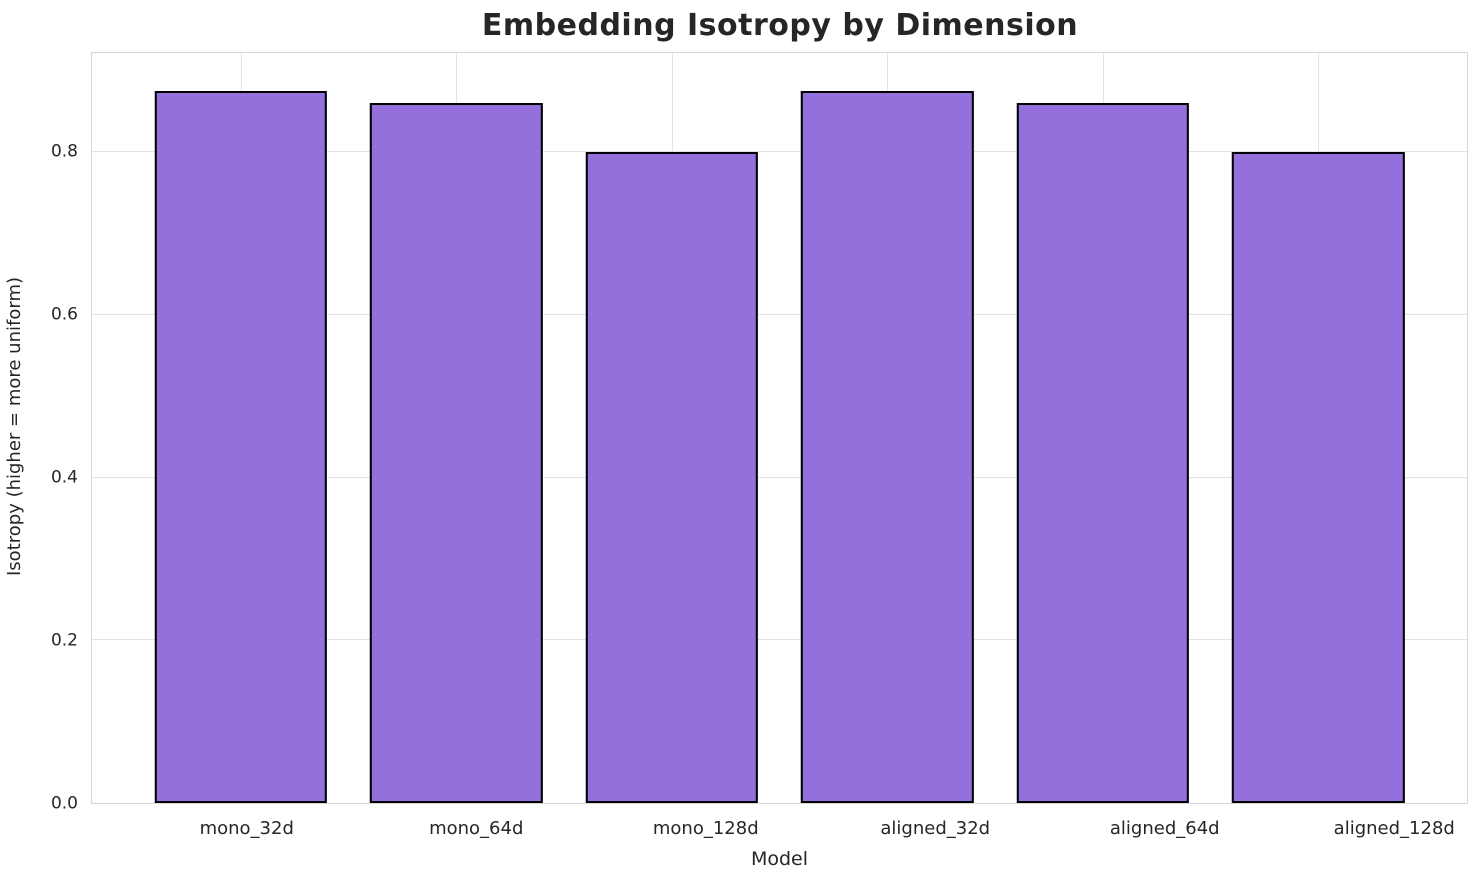 Image resolution: width=1484 pixels, height=885 pixels. What do you see at coordinates (705, 828) in the screenshot?
I see `x-tick-label-mono_128d: mono_128d` at bounding box center [705, 828].